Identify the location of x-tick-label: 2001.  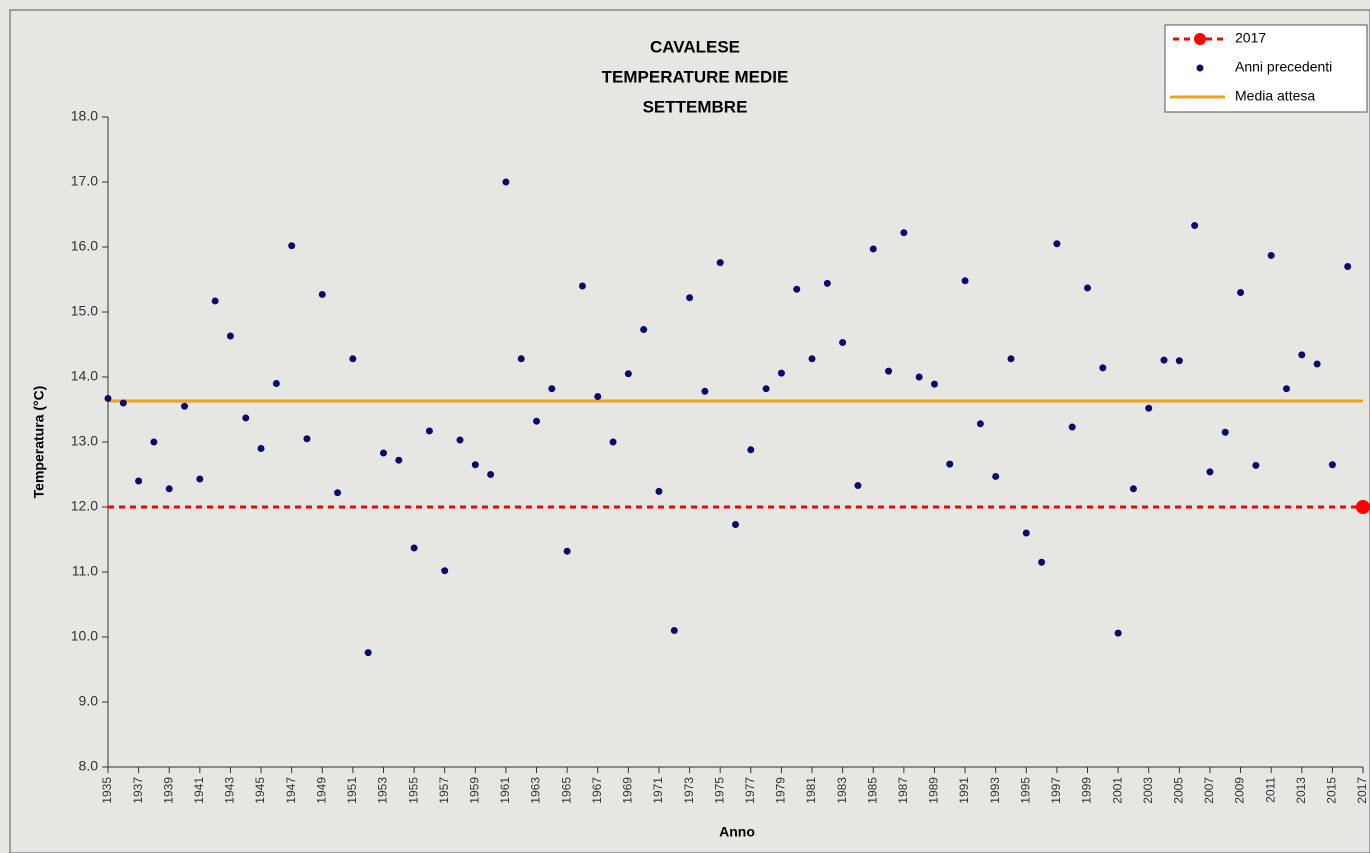
(1117, 790).